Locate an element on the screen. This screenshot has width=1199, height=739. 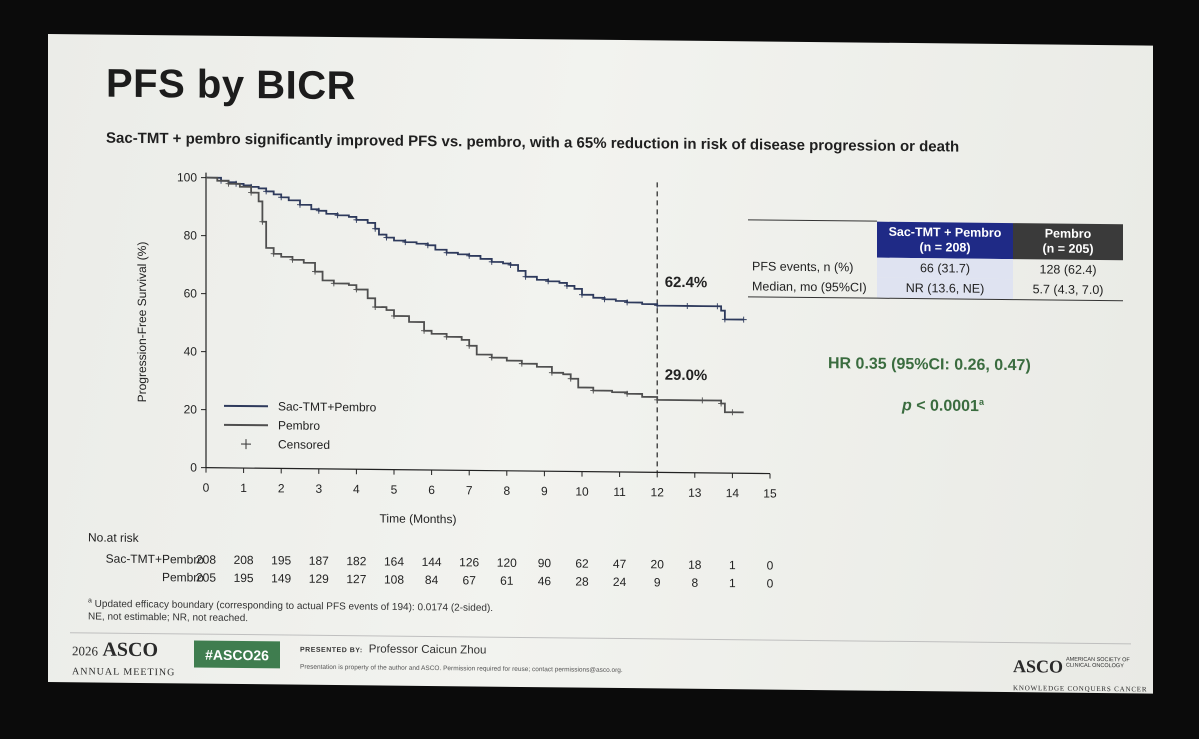
risk-row-label: Sac-TMT+Pembro is located at coordinates (155, 559).